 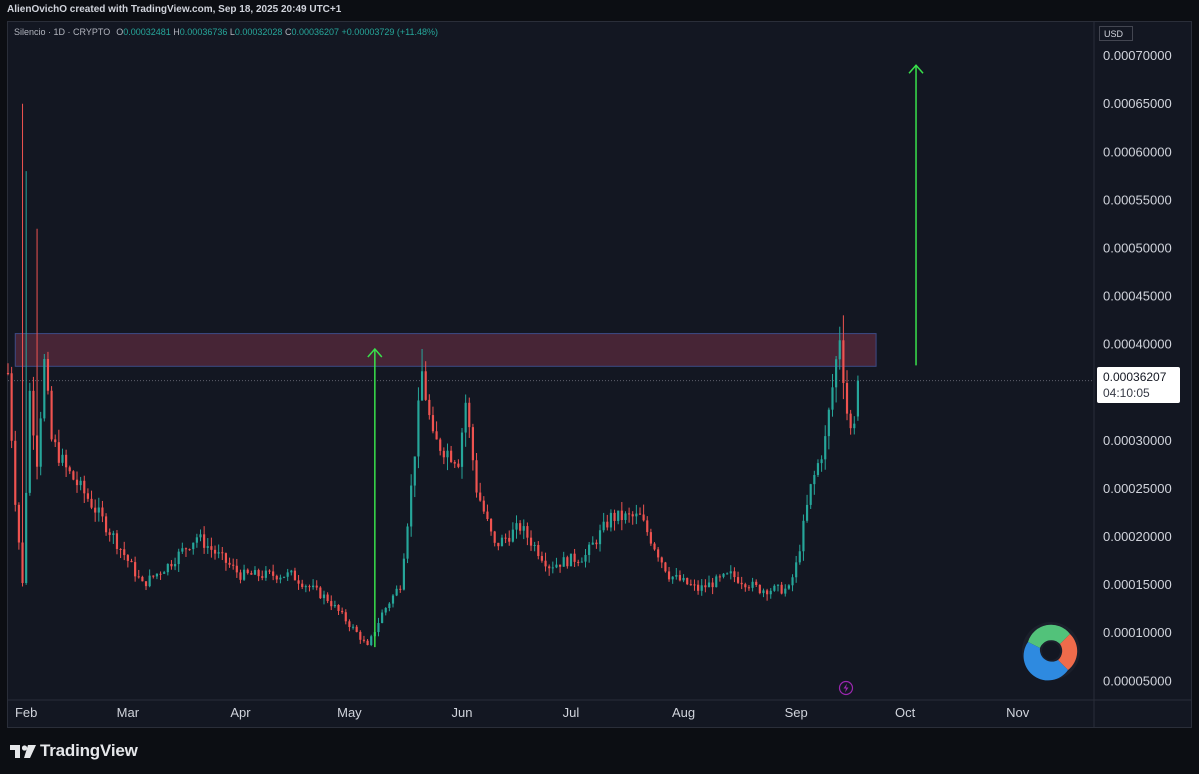 What do you see at coordinates (240, 712) in the screenshot?
I see `time-tick-label: Apr` at bounding box center [240, 712].